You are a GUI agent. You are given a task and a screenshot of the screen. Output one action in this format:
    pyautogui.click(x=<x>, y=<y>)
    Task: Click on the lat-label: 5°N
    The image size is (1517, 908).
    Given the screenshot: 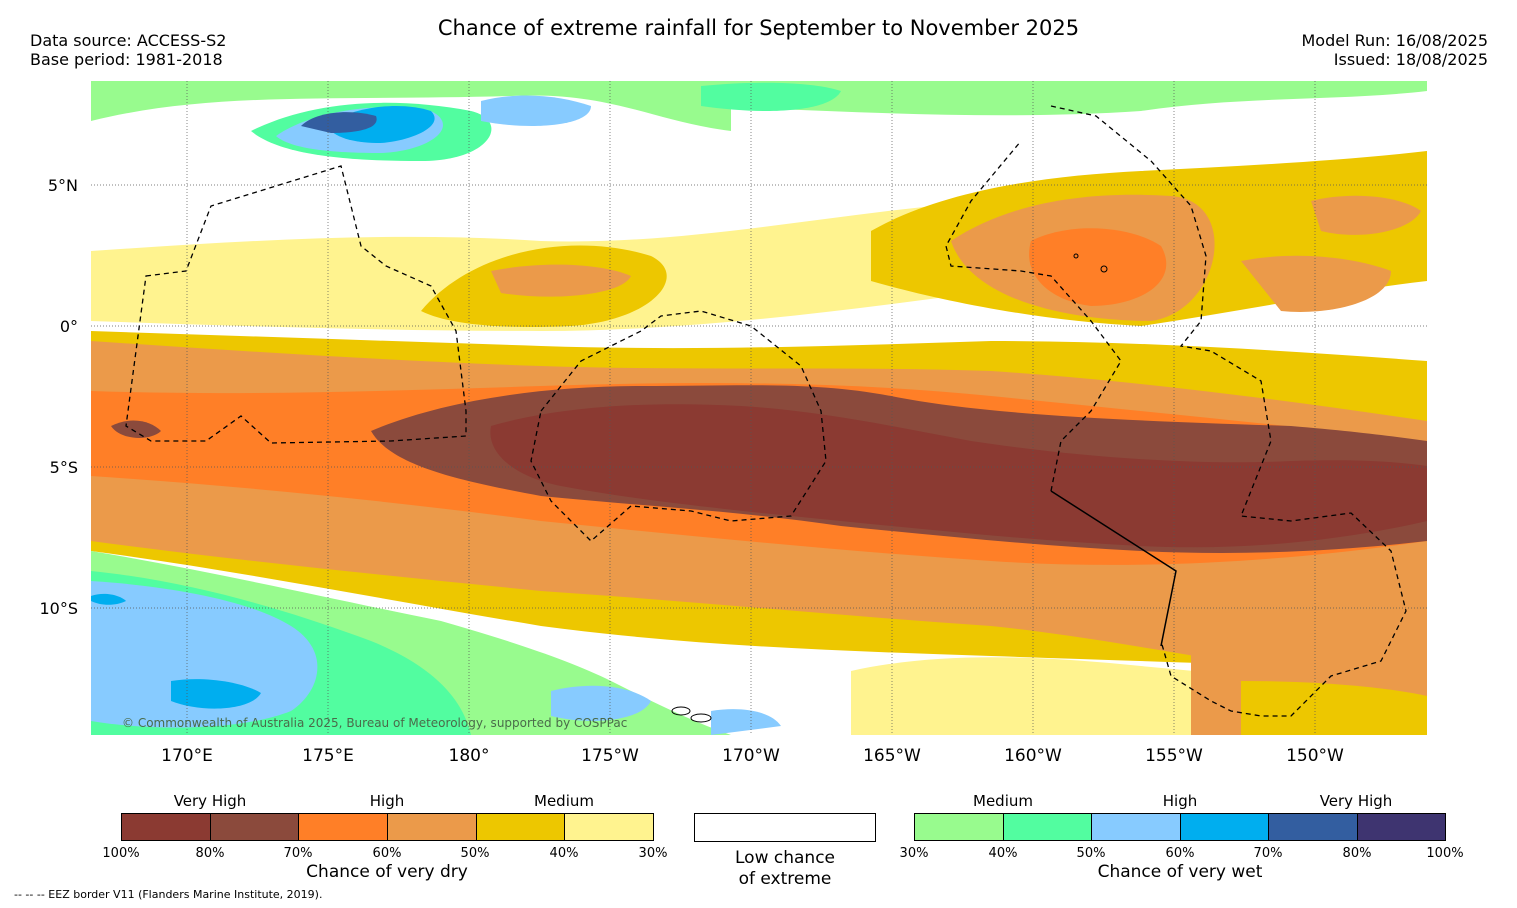 What is the action you would take?
    pyautogui.click(x=62, y=185)
    